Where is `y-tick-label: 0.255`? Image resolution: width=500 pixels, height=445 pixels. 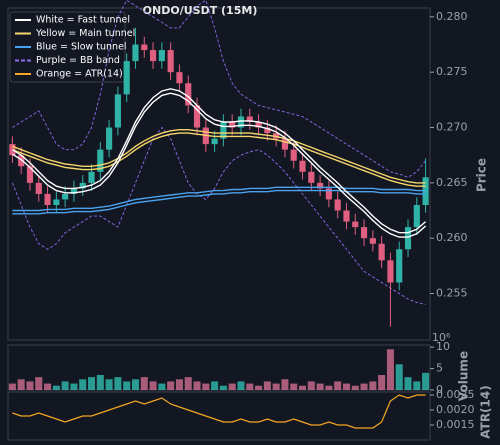
y-tick-label: 0.255 is located at coordinates (452, 293).